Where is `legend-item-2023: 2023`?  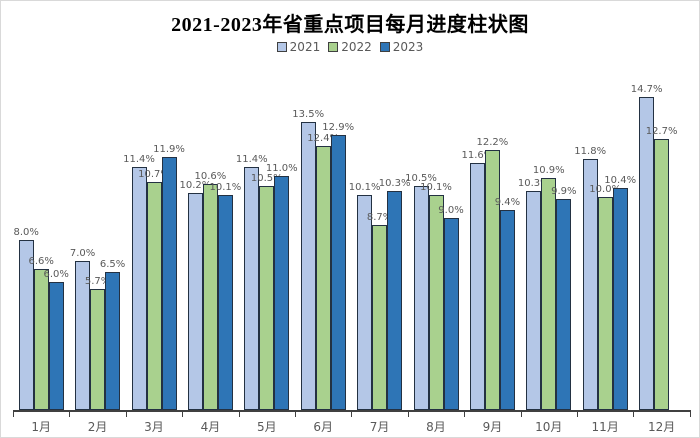
legend-item-2023: 2023 is located at coordinates (401, 47).